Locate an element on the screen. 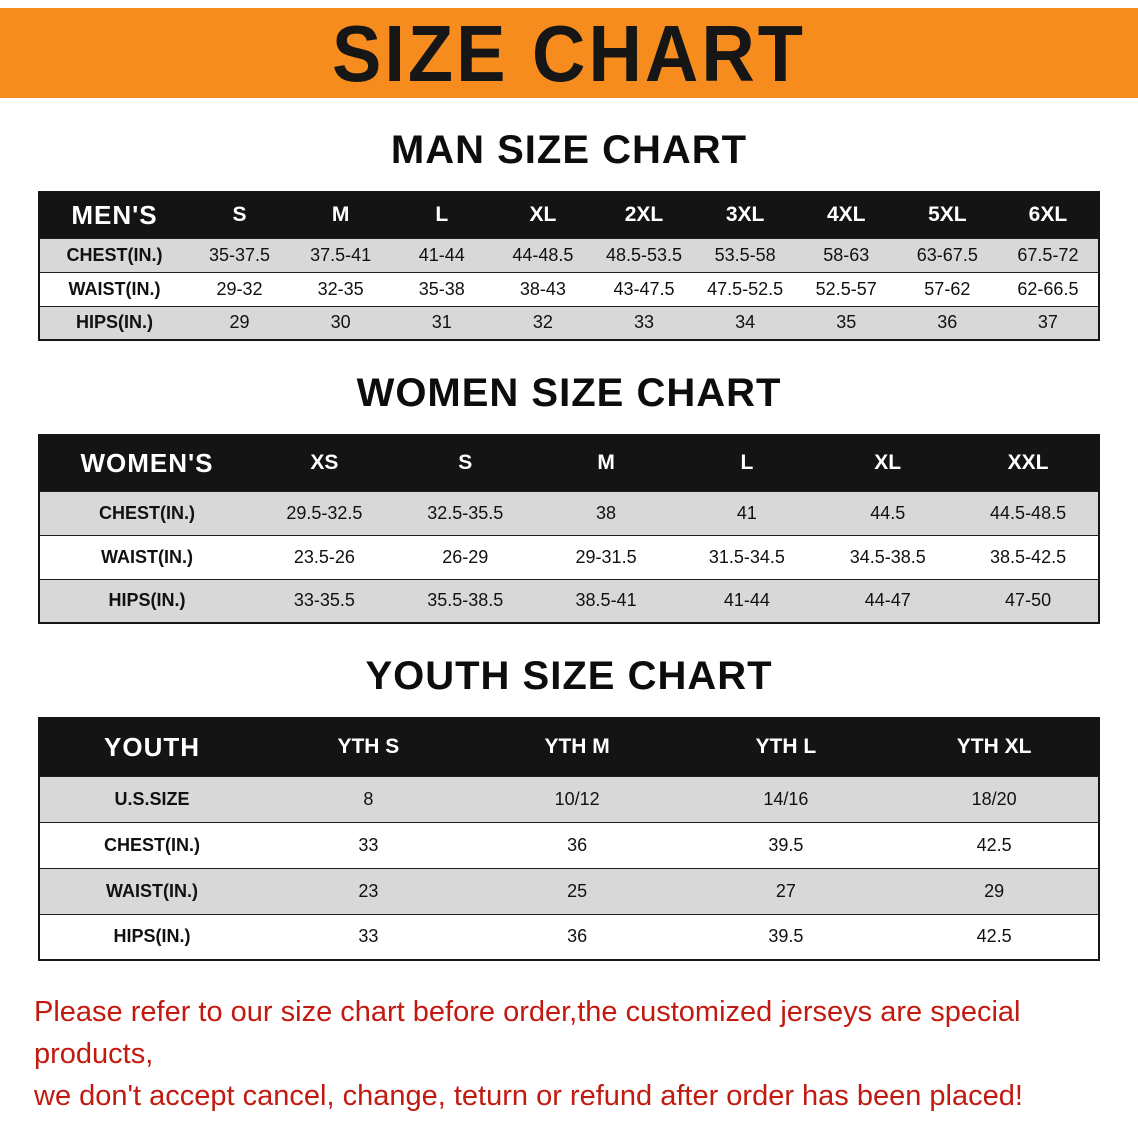 This screenshot has width=1138, height=1132. youth-section-title: YOUTH SIZE CHART is located at coordinates (569, 676).